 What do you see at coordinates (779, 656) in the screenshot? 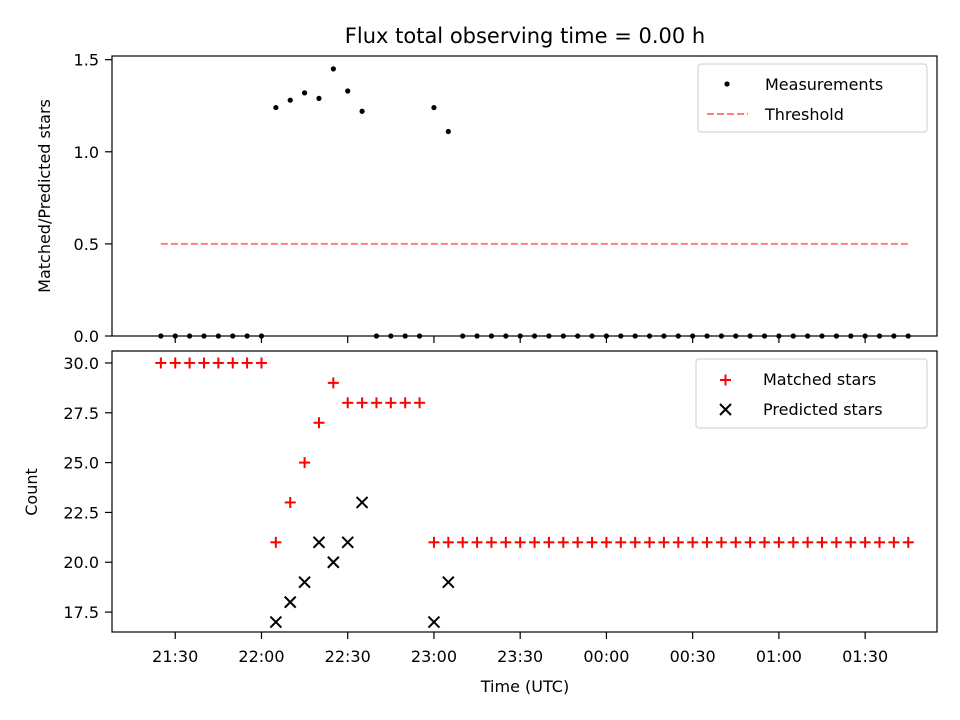
I see `x-tick-label: 01:00` at bounding box center [779, 656].